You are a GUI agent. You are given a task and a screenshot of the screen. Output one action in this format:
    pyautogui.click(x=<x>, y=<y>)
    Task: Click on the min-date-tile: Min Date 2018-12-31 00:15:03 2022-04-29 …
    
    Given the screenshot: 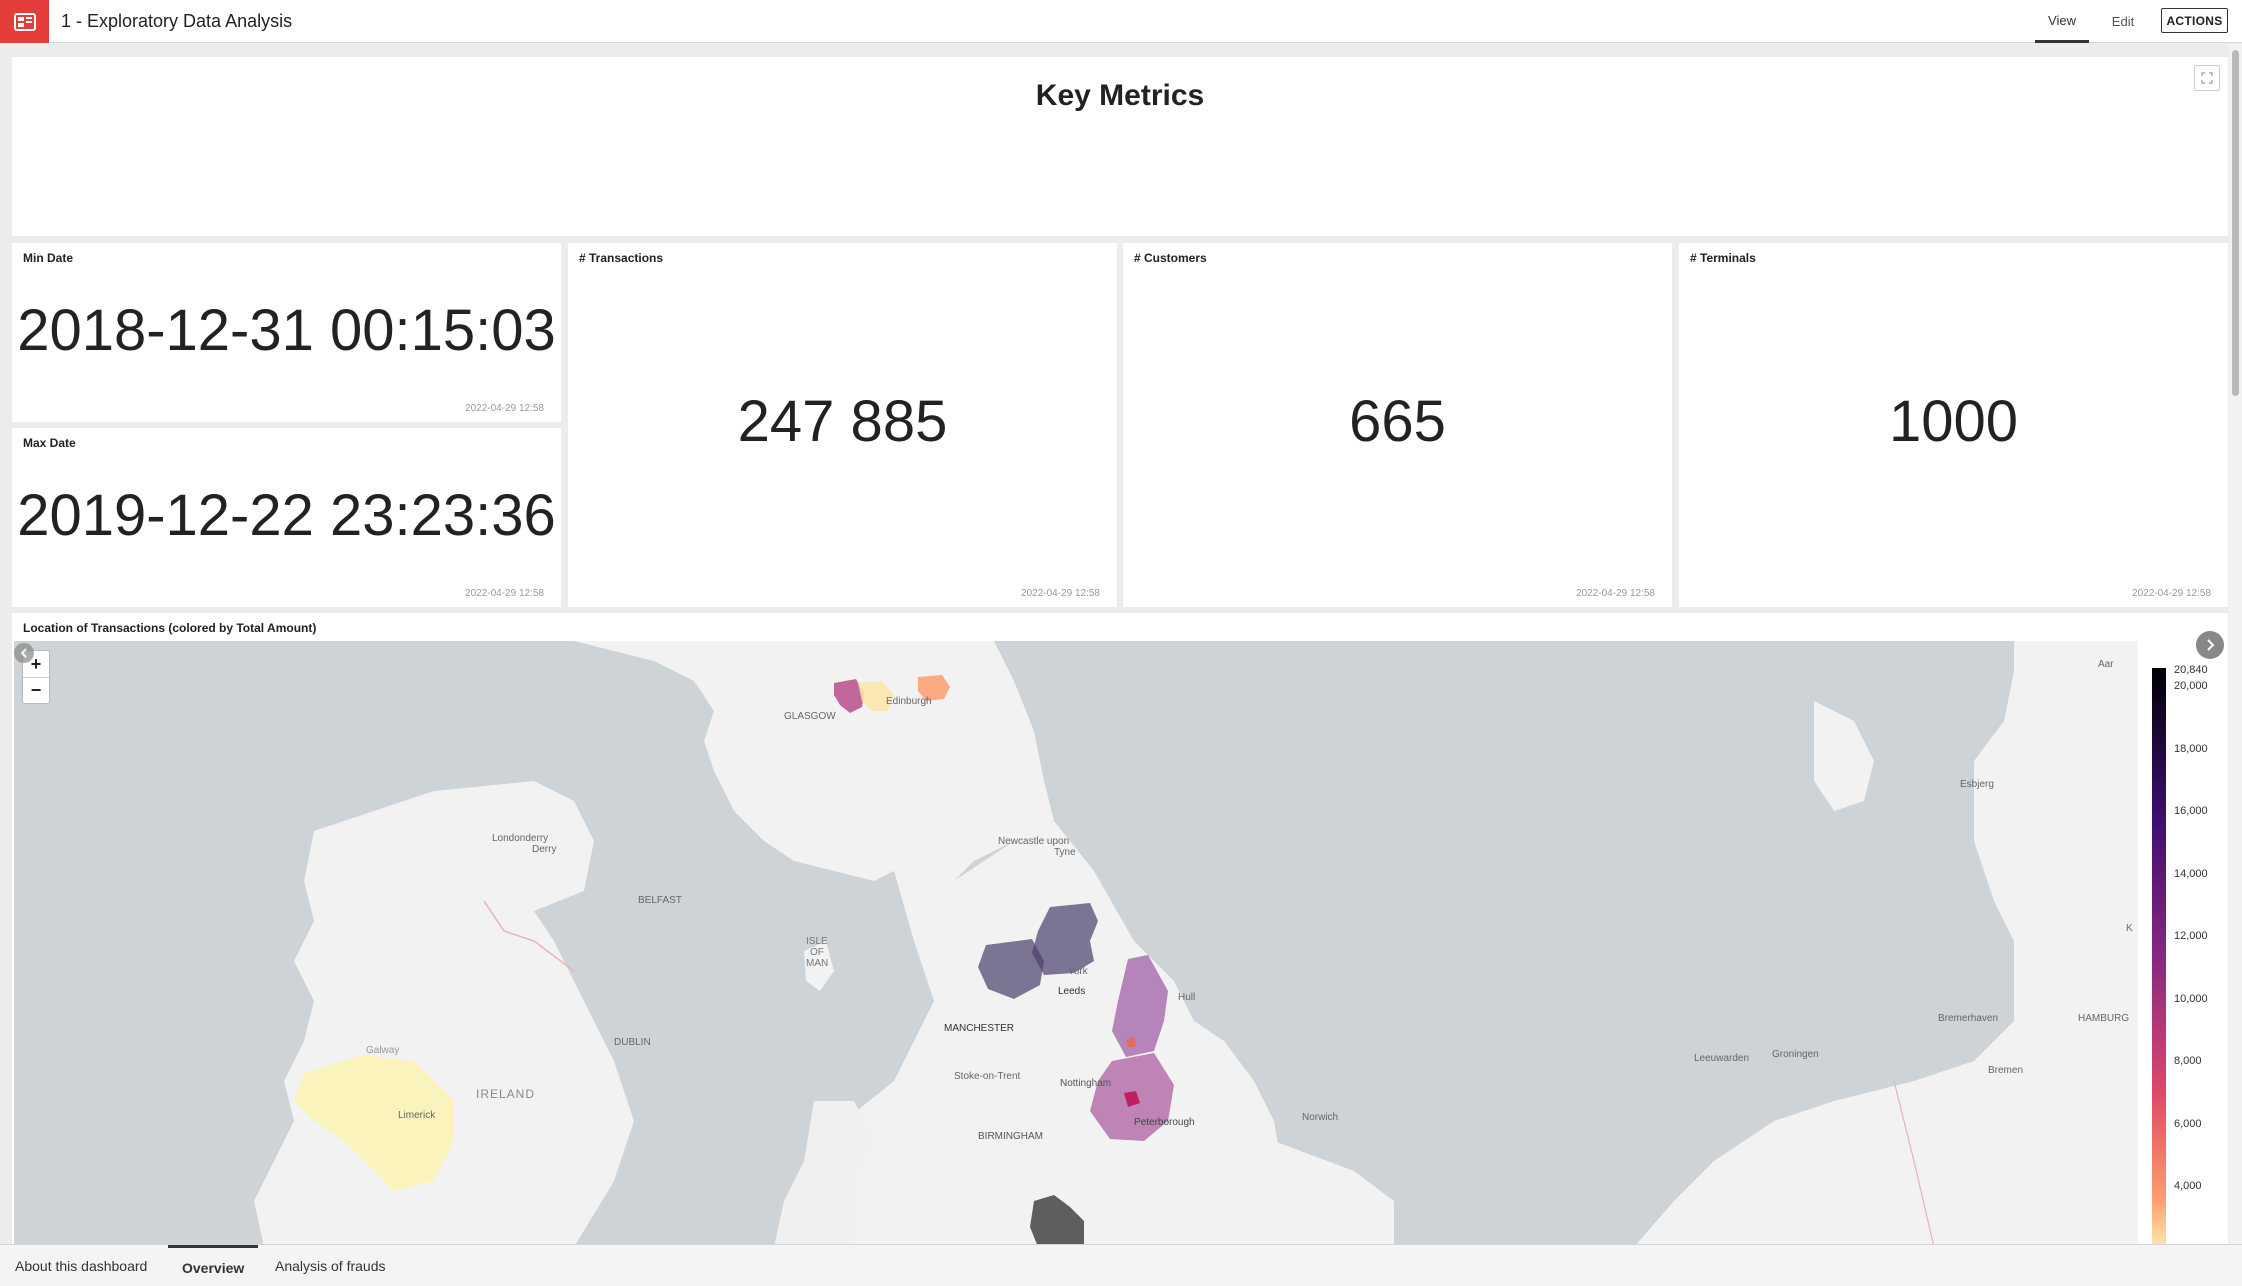 What is the action you would take?
    pyautogui.click(x=286, y=332)
    